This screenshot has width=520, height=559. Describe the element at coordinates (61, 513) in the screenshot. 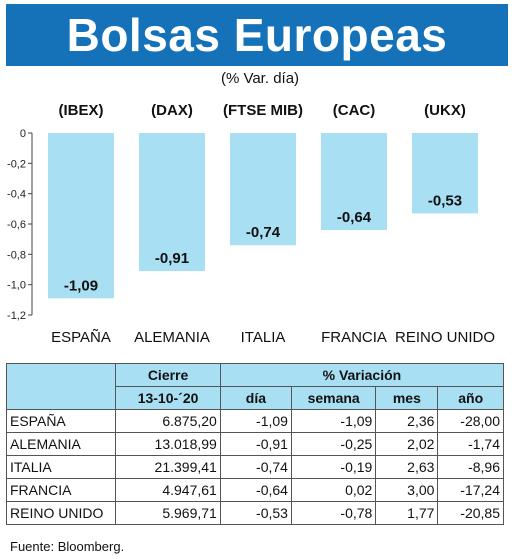

I see `cell-name: REINO UNIDO` at that location.